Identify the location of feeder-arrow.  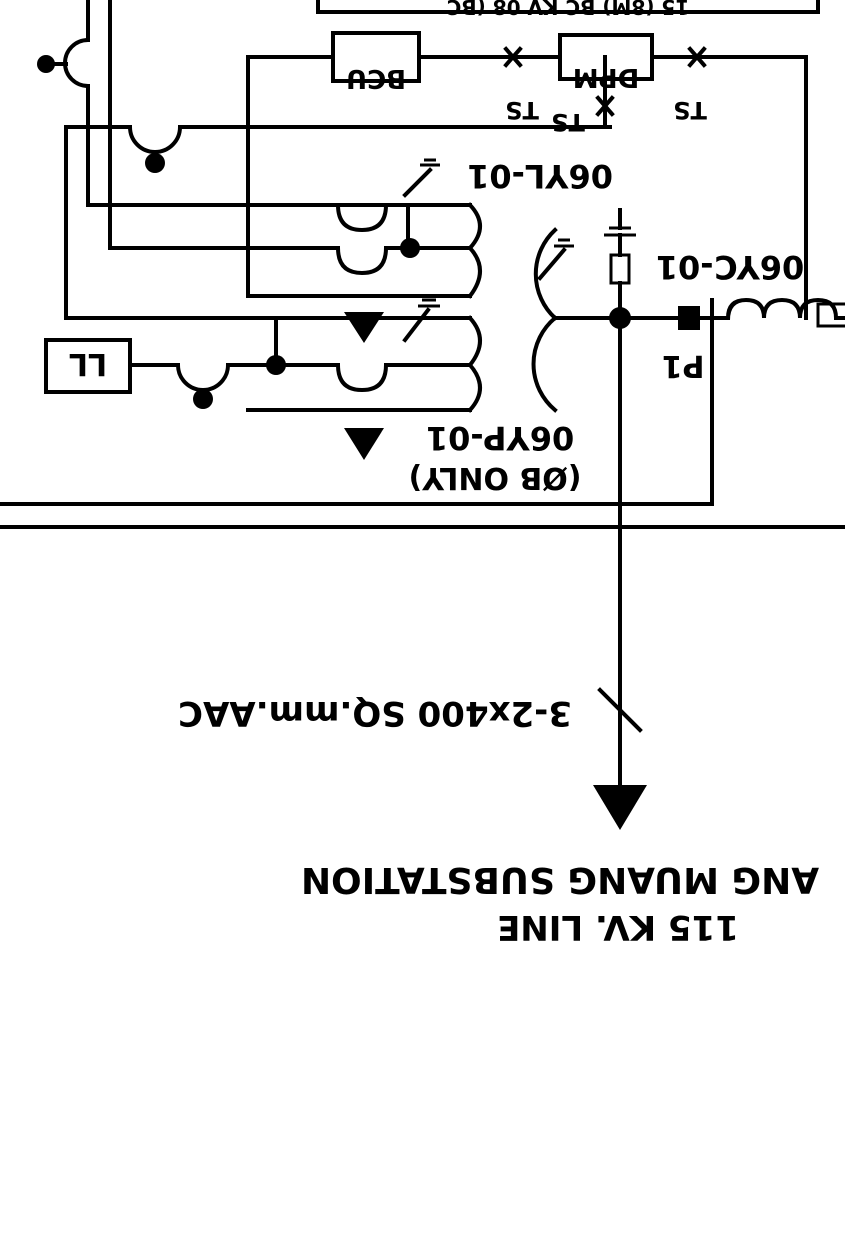
(620, 807).